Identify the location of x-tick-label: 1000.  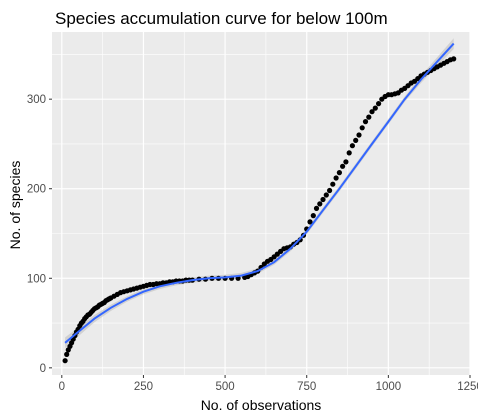
(389, 387).